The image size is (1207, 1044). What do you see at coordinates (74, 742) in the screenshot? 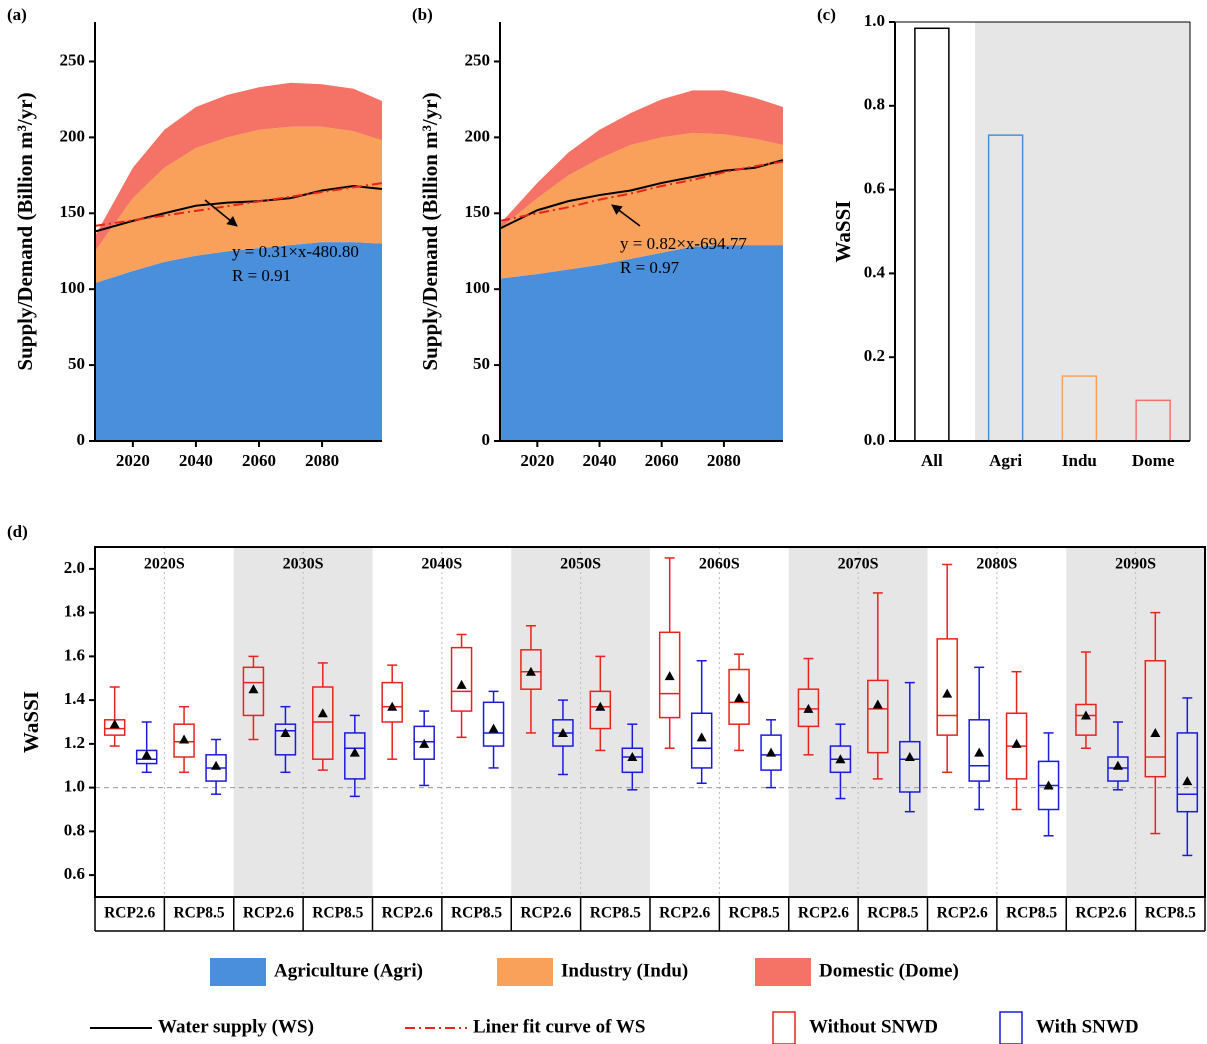
I see `y-tick-label: 1.2` at bounding box center [74, 742].